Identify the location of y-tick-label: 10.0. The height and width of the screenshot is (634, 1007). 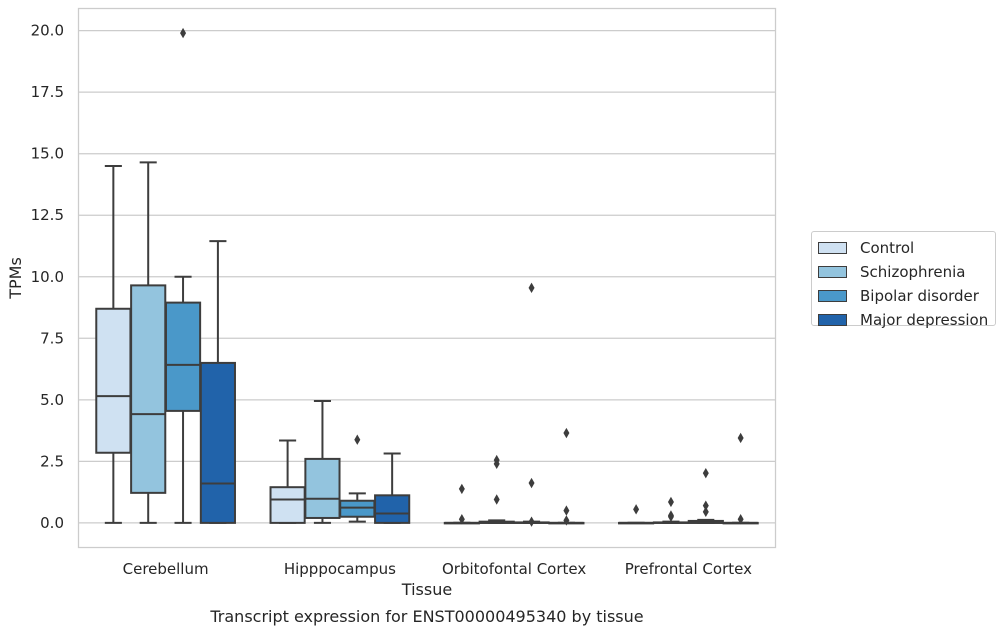
(47, 277).